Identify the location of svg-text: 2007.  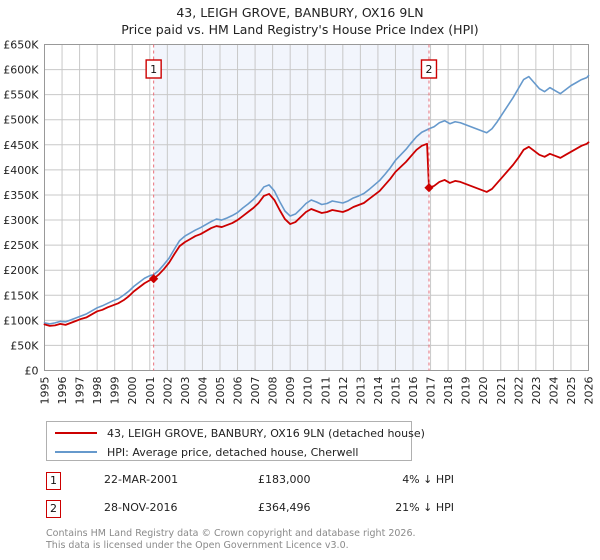
(255, 391).